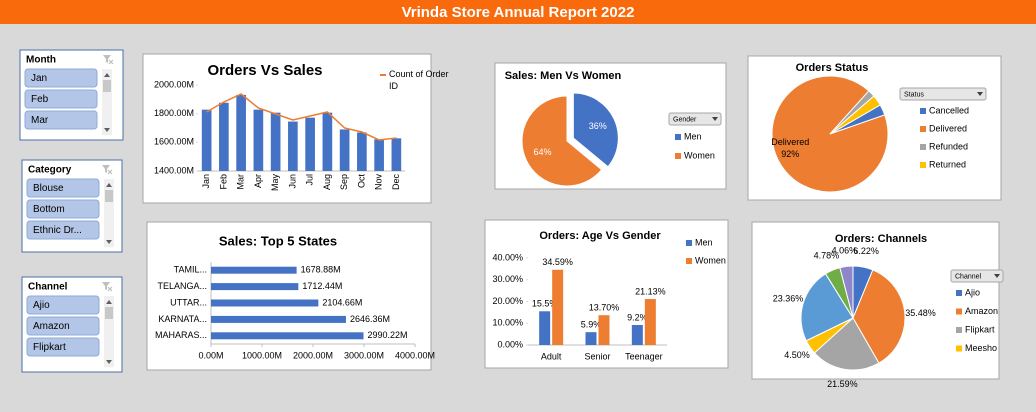 Image resolution: width=1036 pixels, height=412 pixels. I want to click on bar-value-label: 9.2%, so click(637, 317).